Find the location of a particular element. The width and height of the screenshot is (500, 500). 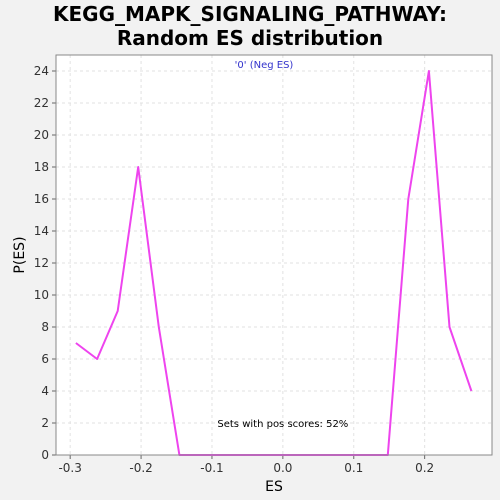

y-tick-label: 8 is located at coordinates (45, 327).